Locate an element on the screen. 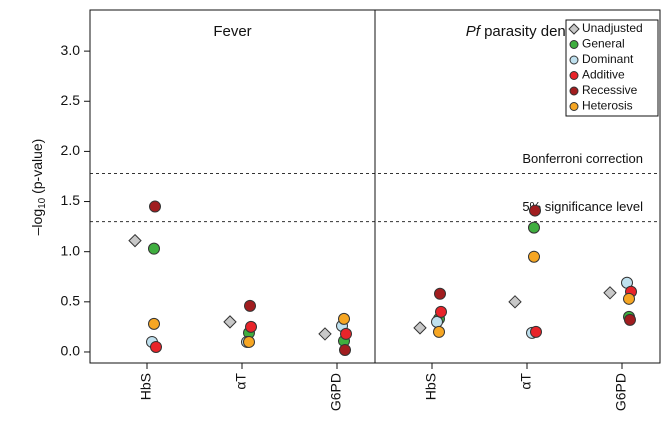 The image size is (664, 431). reference-label: Bonferroni correction is located at coordinates (582, 158).